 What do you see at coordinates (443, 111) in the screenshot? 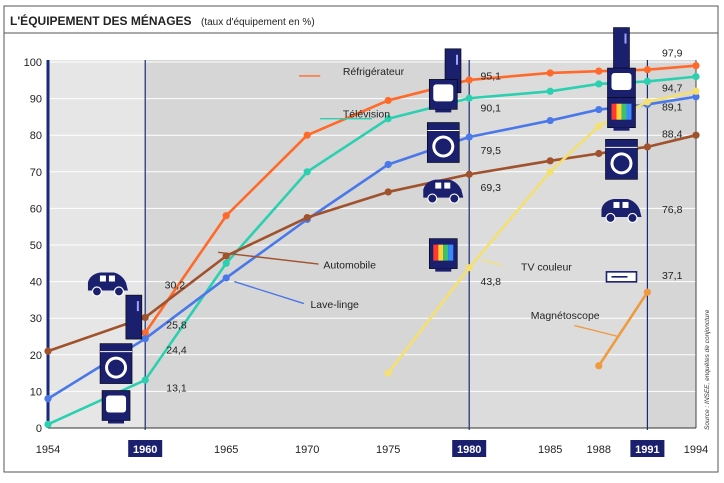
I see `tv-stand` at bounding box center [443, 111].